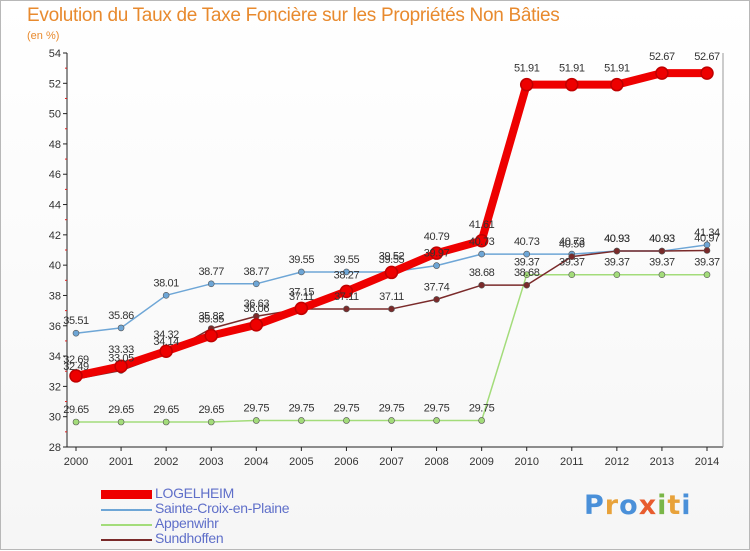 The image size is (750, 551). What do you see at coordinates (55, 357) in the screenshot?
I see `y-tick-label: 34` at bounding box center [55, 357].